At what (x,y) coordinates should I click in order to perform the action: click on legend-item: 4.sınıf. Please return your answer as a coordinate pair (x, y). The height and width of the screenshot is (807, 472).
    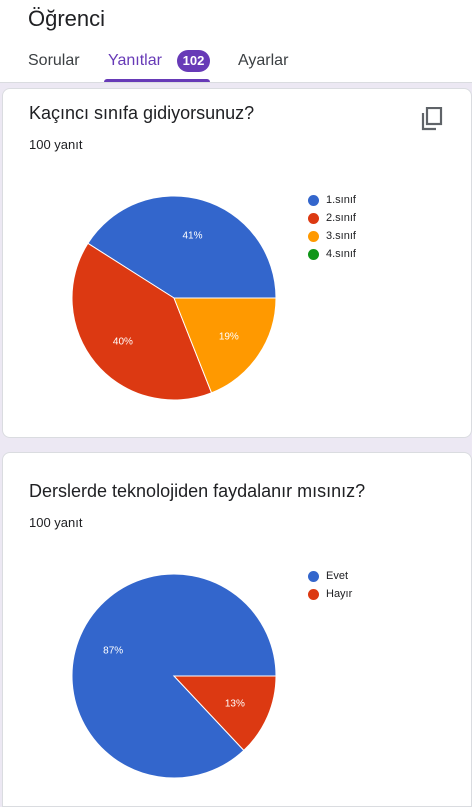
    Looking at the image, I should click on (332, 254).